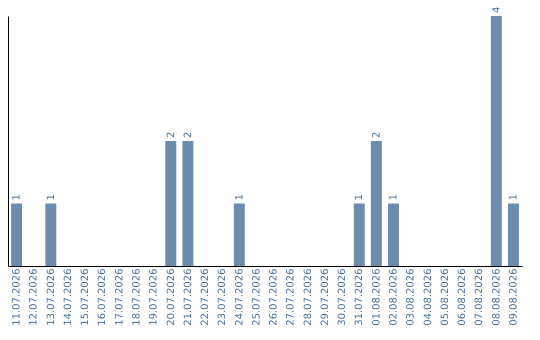  What do you see at coordinates (480, 297) in the screenshot?
I see `x-tick-label: 07.08.2026` at bounding box center [480, 297].